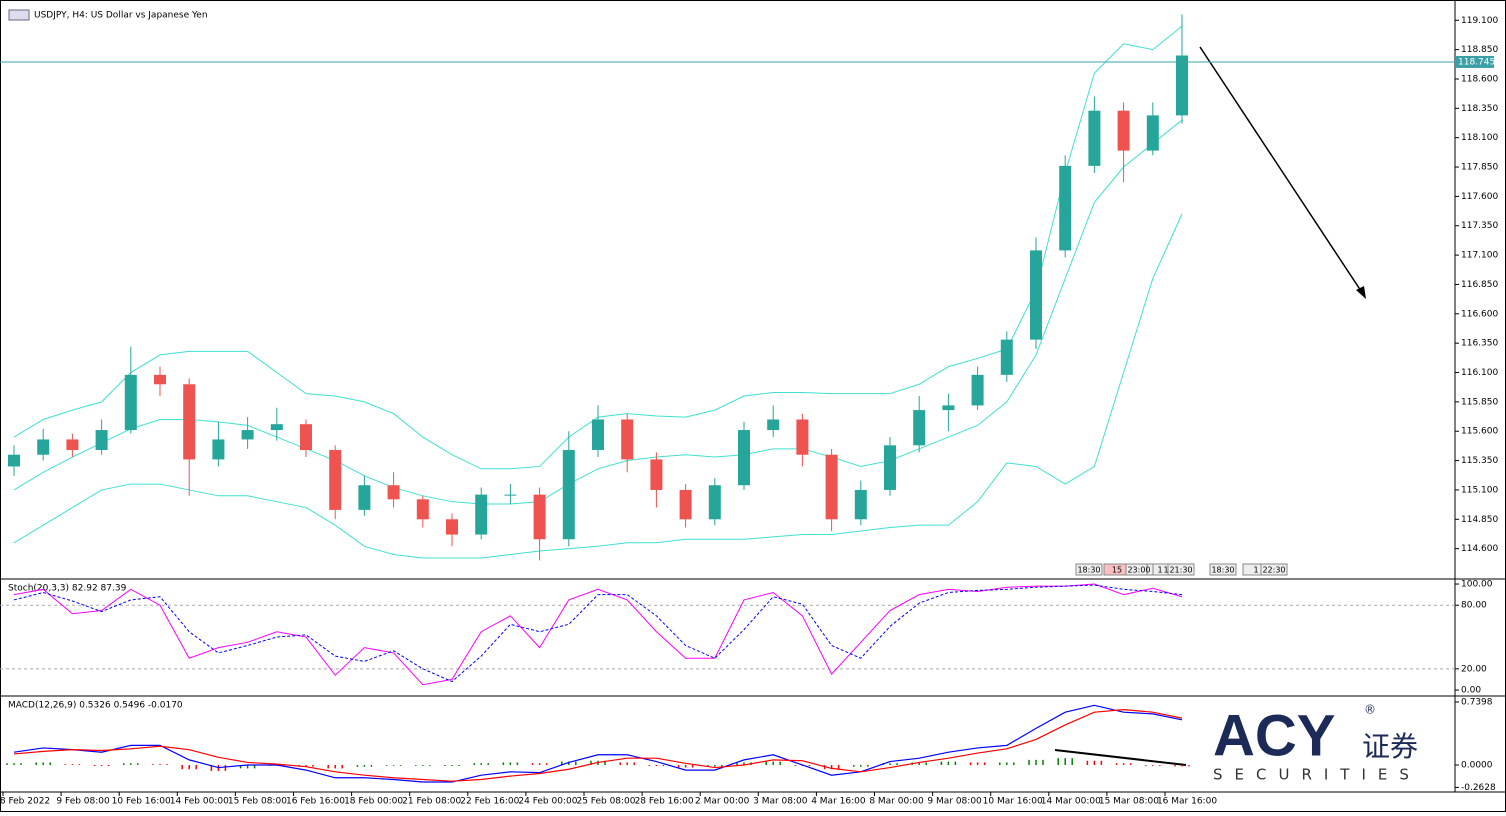 The width and height of the screenshot is (1506, 816). I want to click on price-tag-label: 118.745, so click(1476, 62).